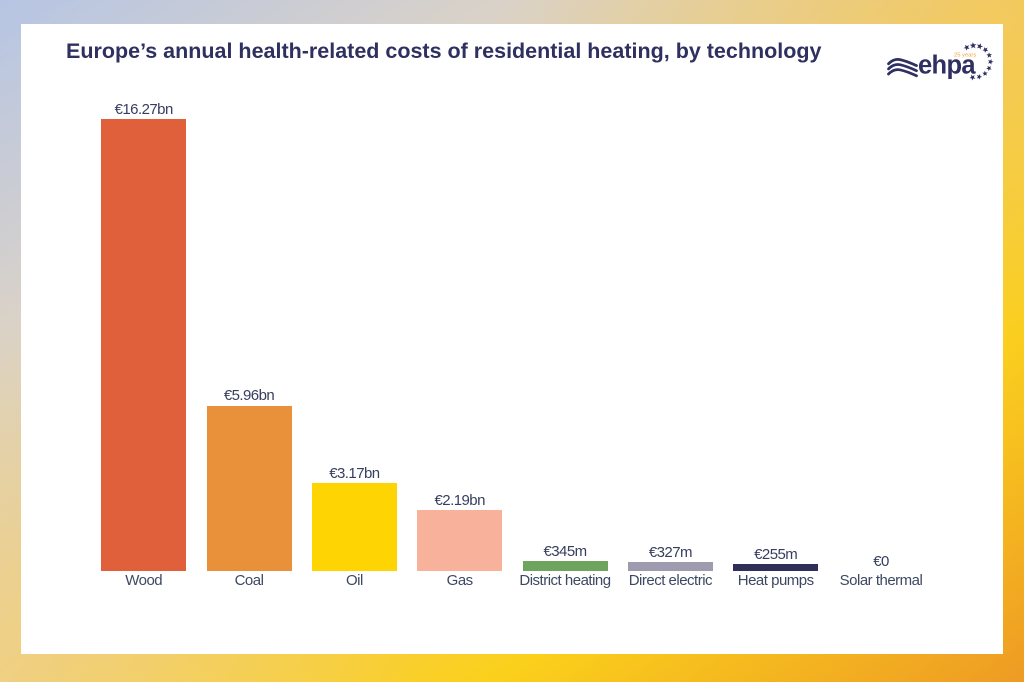  Describe the element at coordinates (947, 65) in the screenshot. I see `svg-text: ehpa` at that location.